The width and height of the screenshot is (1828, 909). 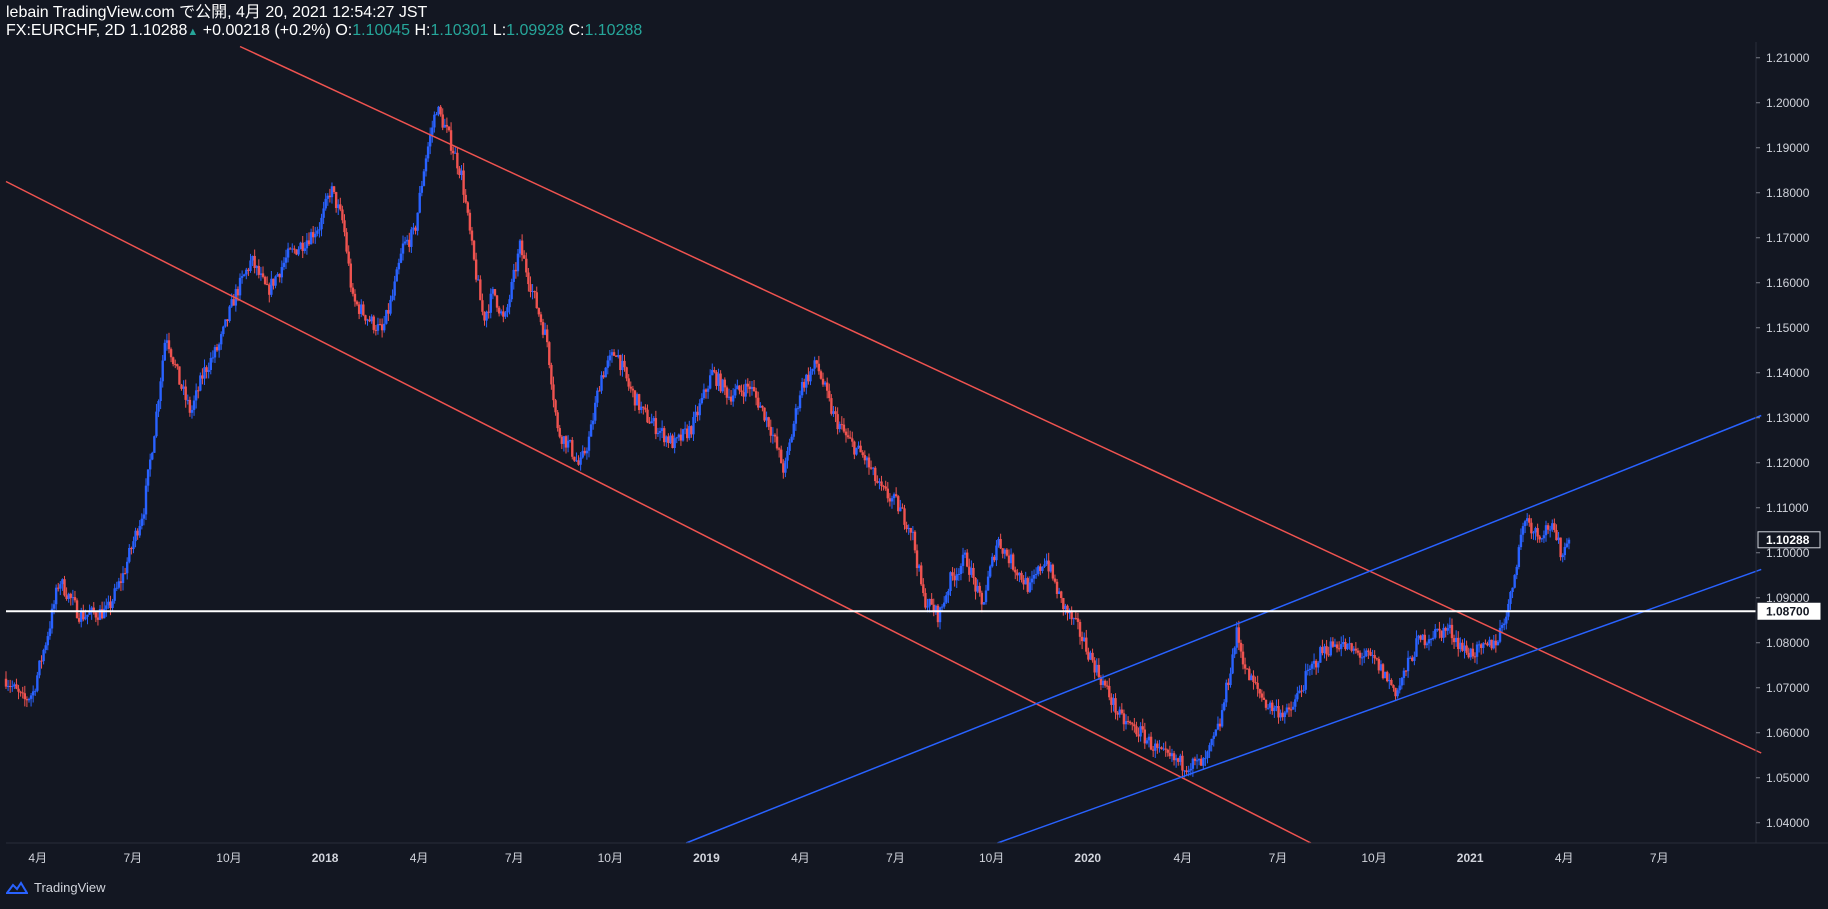 I want to click on price-tick-label: 1.05000, so click(x=1788, y=778).